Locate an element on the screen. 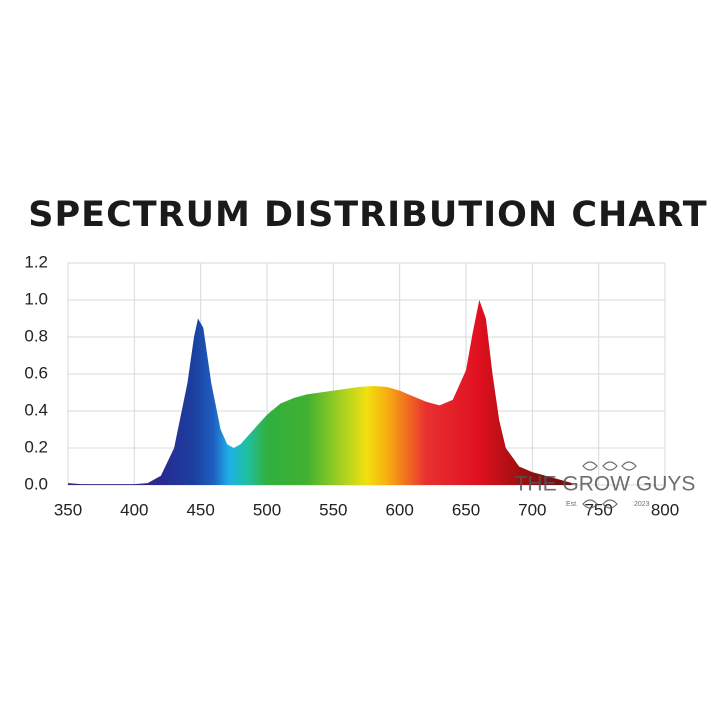 This screenshot has width=720, height=724. x-tick-label: 700 is located at coordinates (532, 509).